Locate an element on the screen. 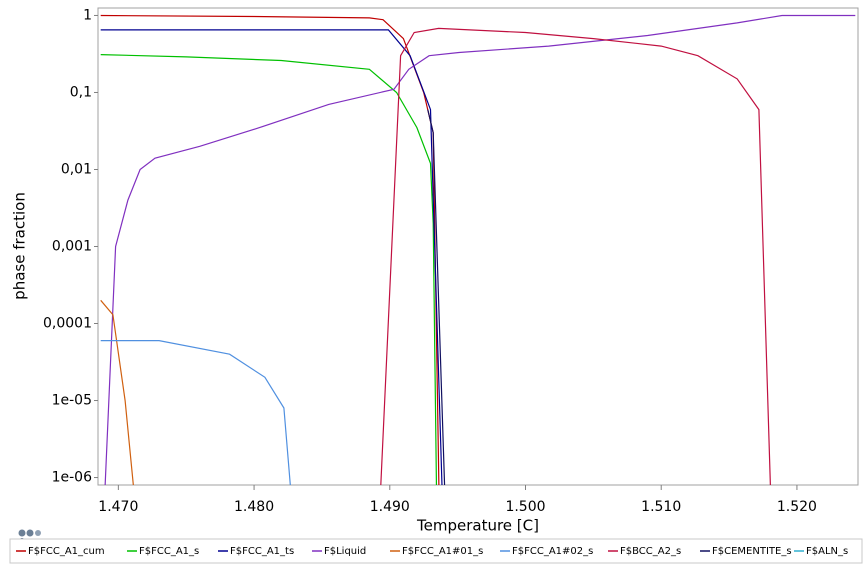  x-tick-label: 1.520 is located at coordinates (797, 507).